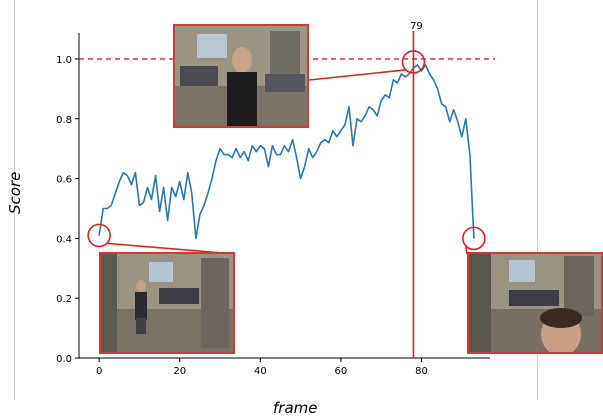 The height and width of the screenshot is (419, 603). I want to click on peak-marker-label: 79, so click(416, 26).